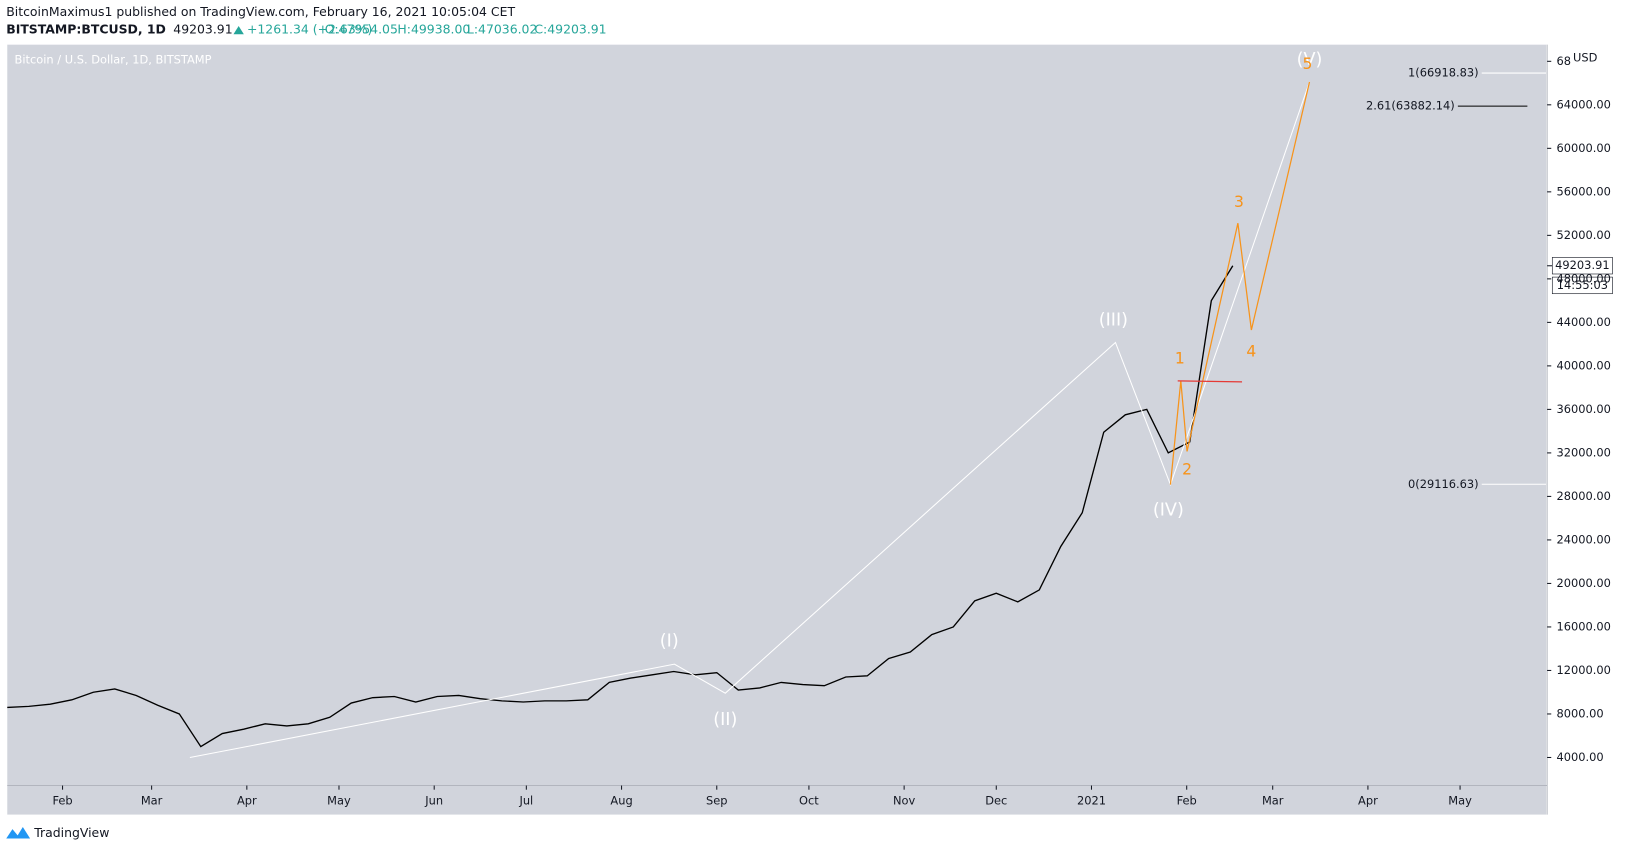  What do you see at coordinates (1180, 359) in the screenshot?
I see `subwave-label: 1` at bounding box center [1180, 359].